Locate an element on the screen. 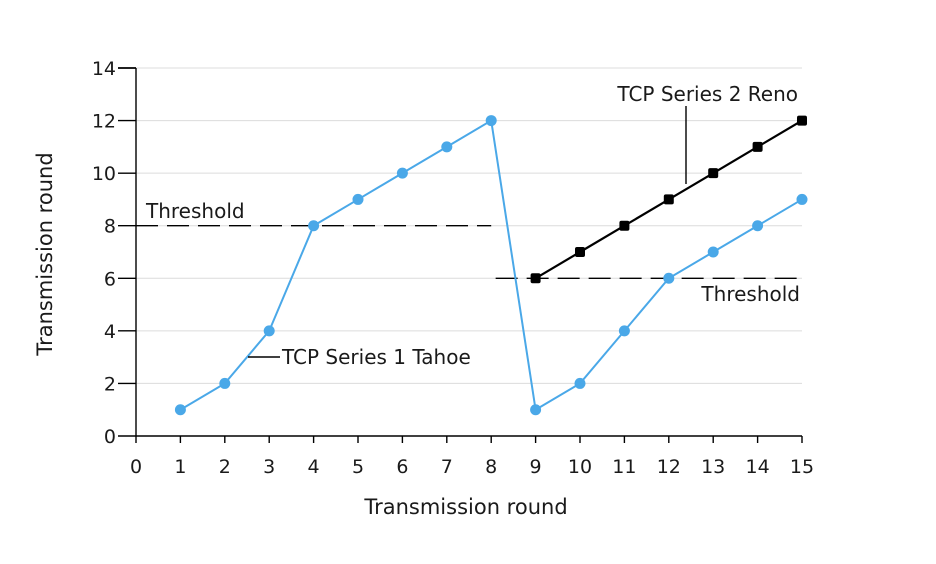 The width and height of the screenshot is (936, 564). x-tick-label: 11 is located at coordinates (624, 467).